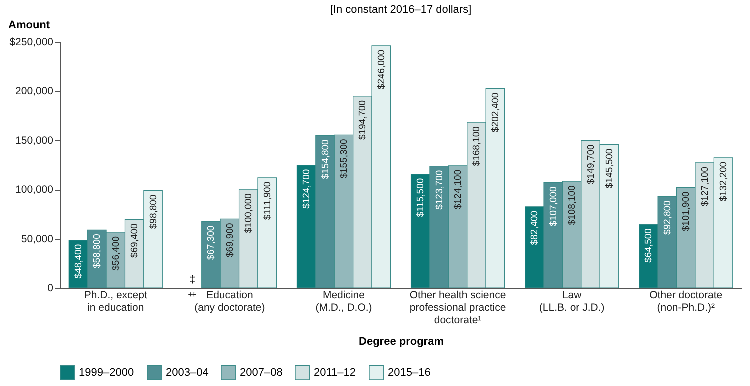 The height and width of the screenshot is (386, 750). What do you see at coordinates (382, 70) in the screenshot?
I see `data-label: $246,000` at bounding box center [382, 70].